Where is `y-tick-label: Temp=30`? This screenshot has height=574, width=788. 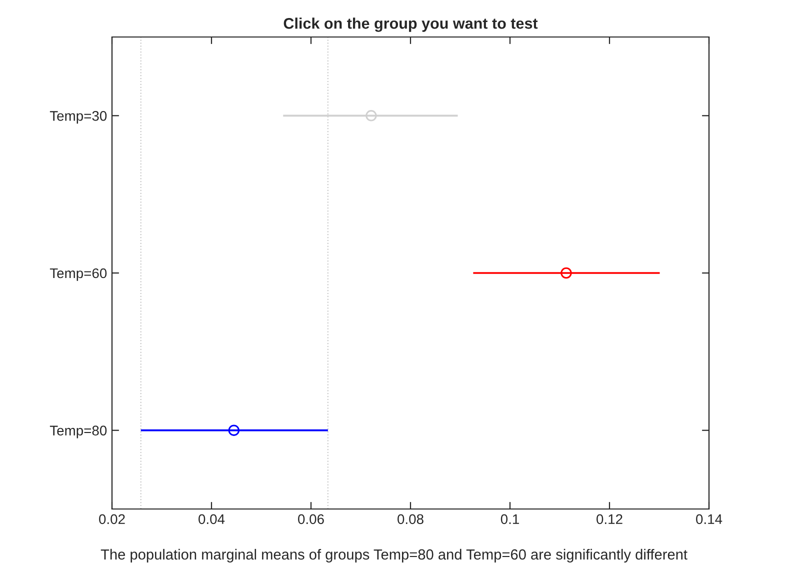
y-tick-label: Temp=30 is located at coordinates (78, 117).